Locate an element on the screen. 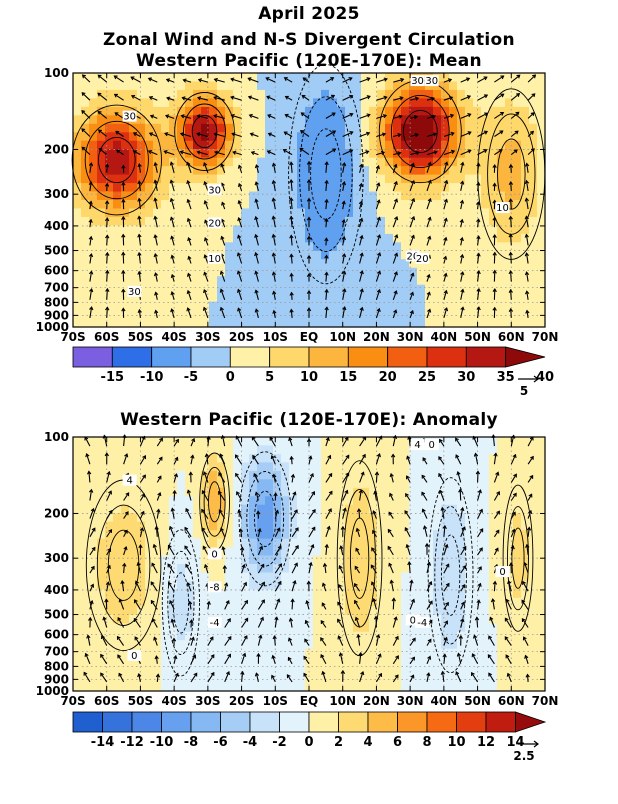  colorbar-tick-label: 40 is located at coordinates (545, 377).